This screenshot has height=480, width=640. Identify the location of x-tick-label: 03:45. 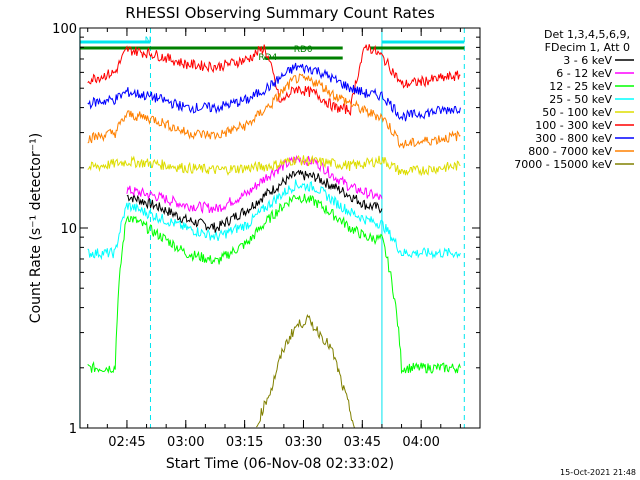
(362, 442).